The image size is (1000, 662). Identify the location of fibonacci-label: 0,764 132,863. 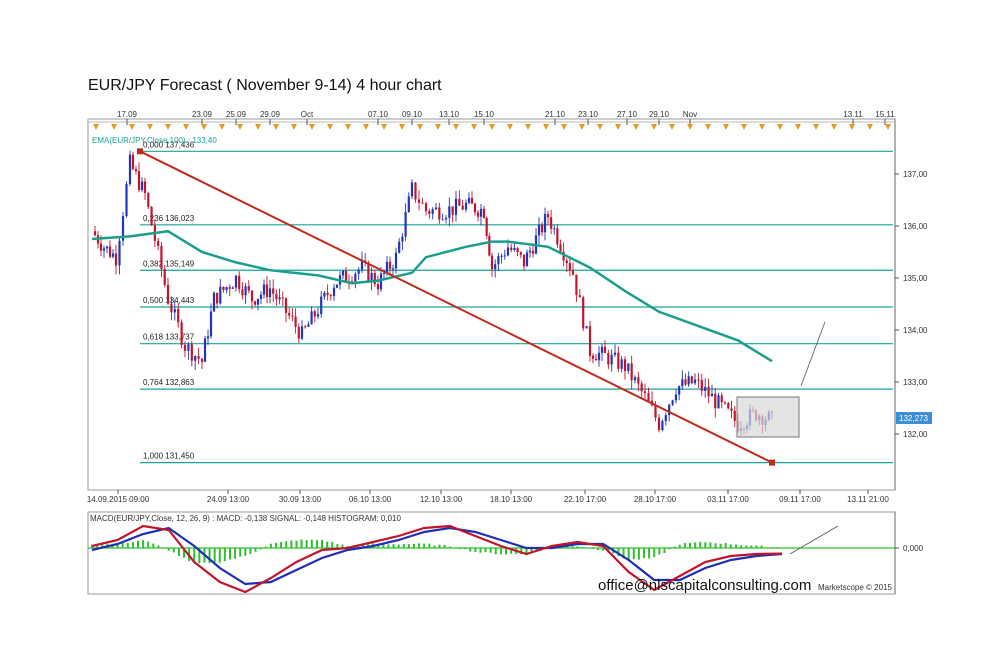
(169, 382).